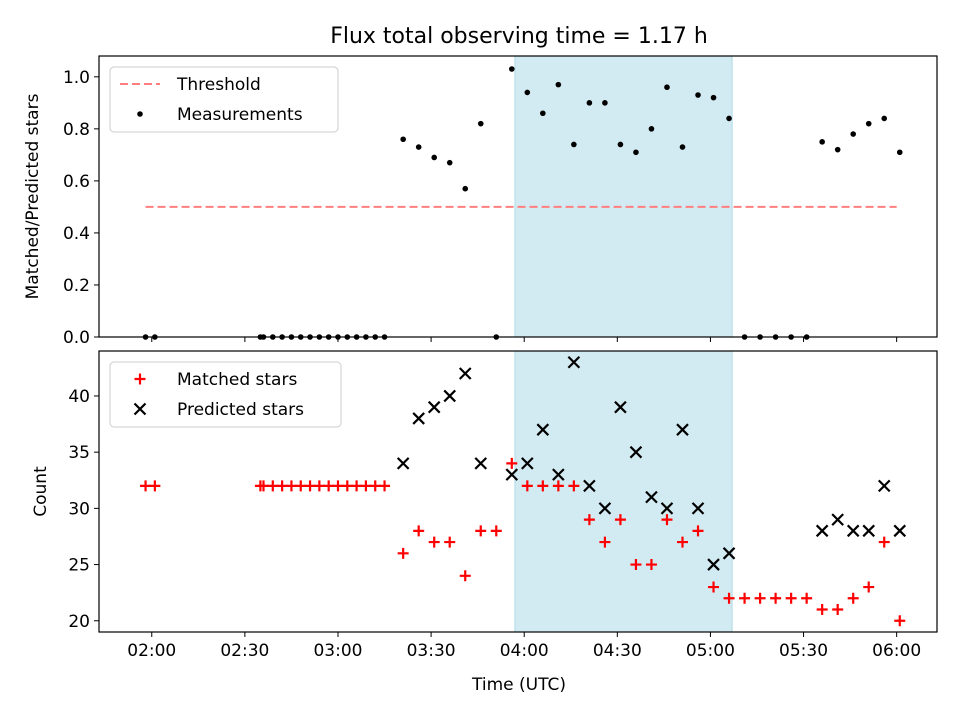 This screenshot has height=720, width=960. I want to click on x-tick-label: 04:30, so click(617, 651).